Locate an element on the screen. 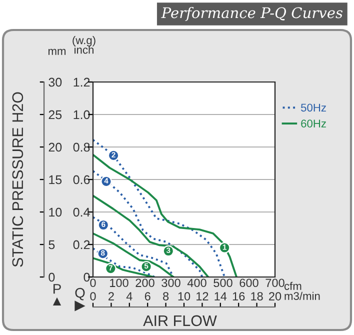  x2-tick-label: 6 is located at coordinates (147, 296).